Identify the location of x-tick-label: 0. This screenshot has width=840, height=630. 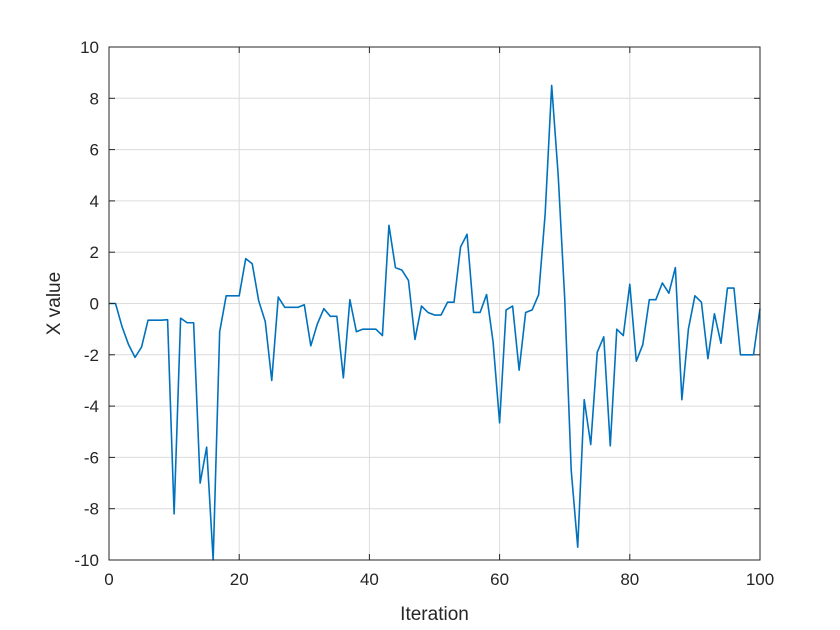
(108, 579).